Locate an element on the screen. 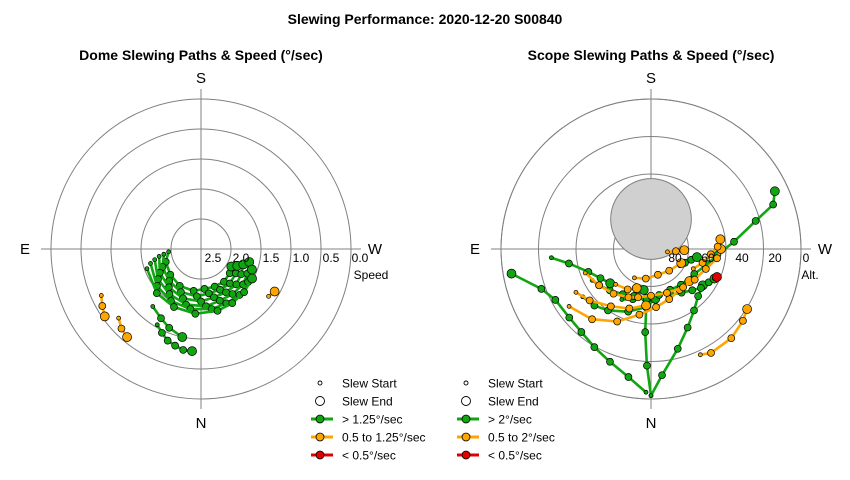  moon-avoidance-disk is located at coordinates (651, 219).